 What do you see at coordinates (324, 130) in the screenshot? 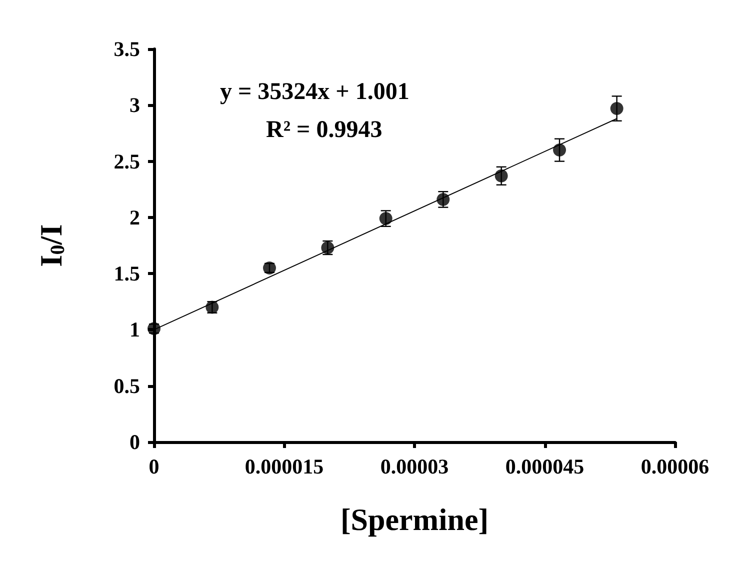
I see `annotation: R² = 0.9943` at bounding box center [324, 130].